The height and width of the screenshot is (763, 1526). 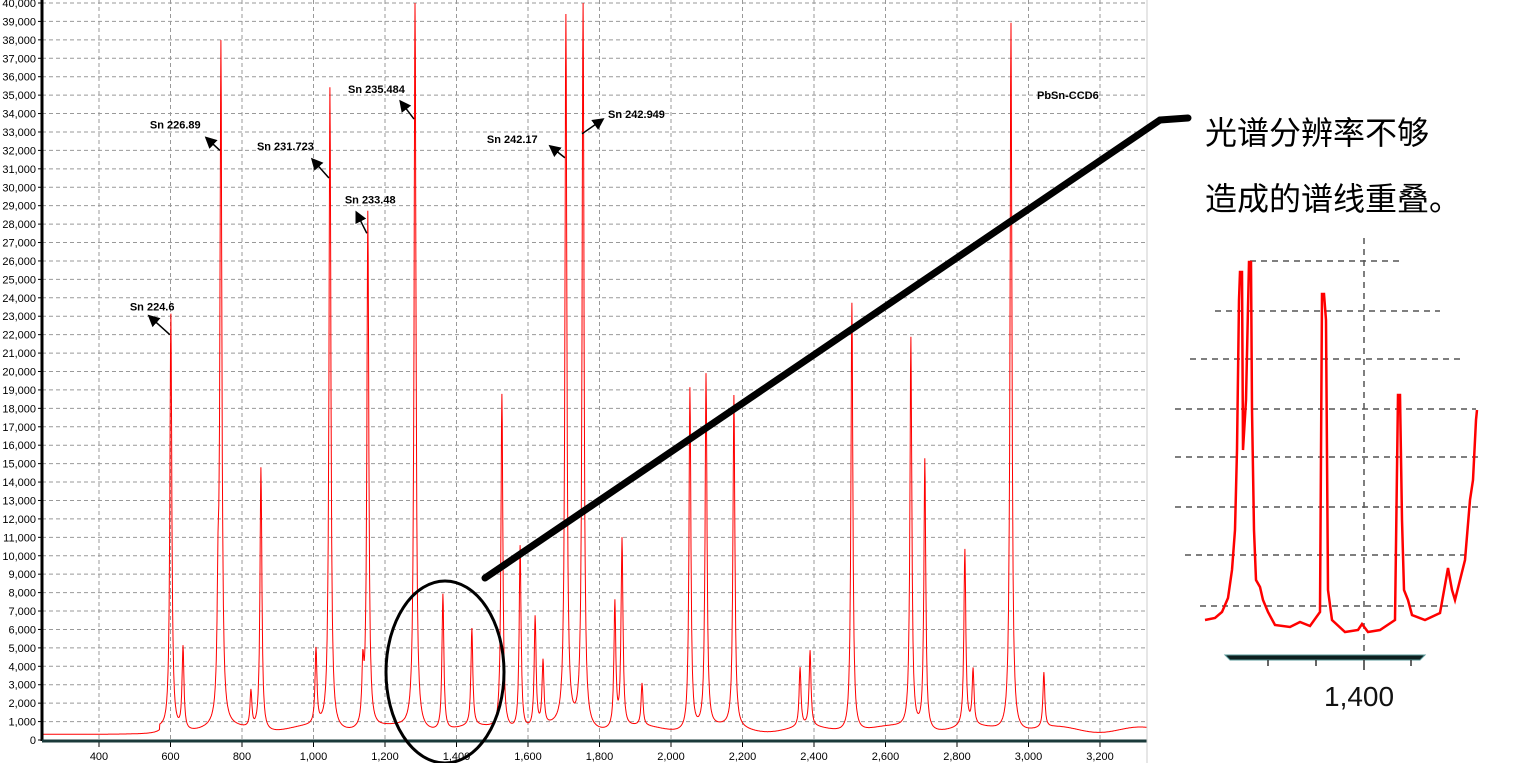 I want to click on y-tick-label: 11,000, so click(x=19, y=538).